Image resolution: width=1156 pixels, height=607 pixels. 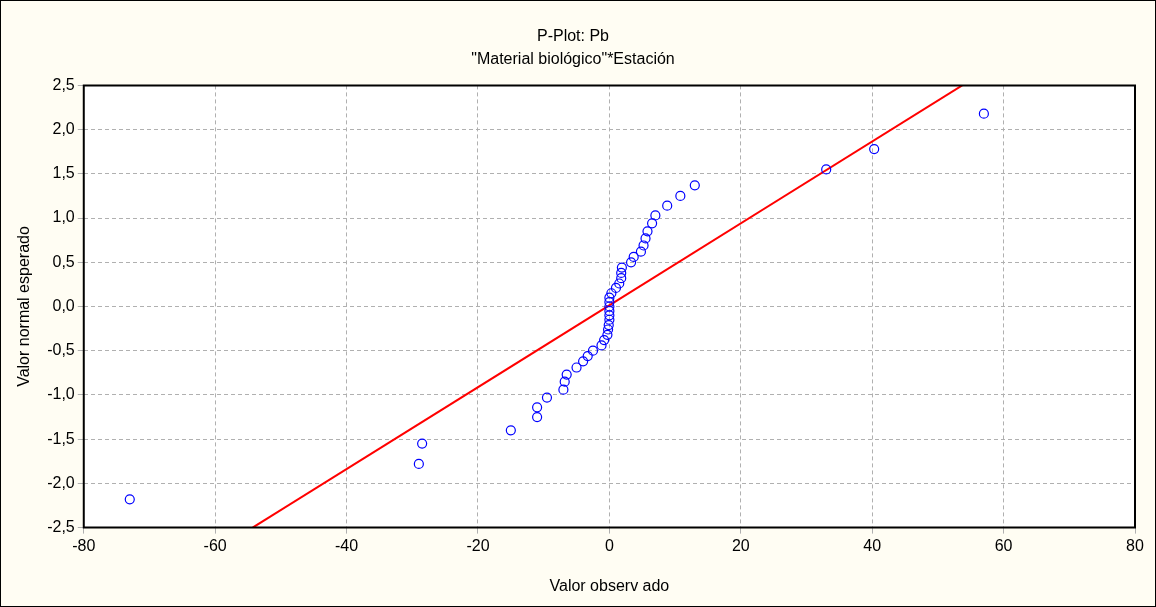 I want to click on y-tick-label: 2,5, so click(x=63, y=84).